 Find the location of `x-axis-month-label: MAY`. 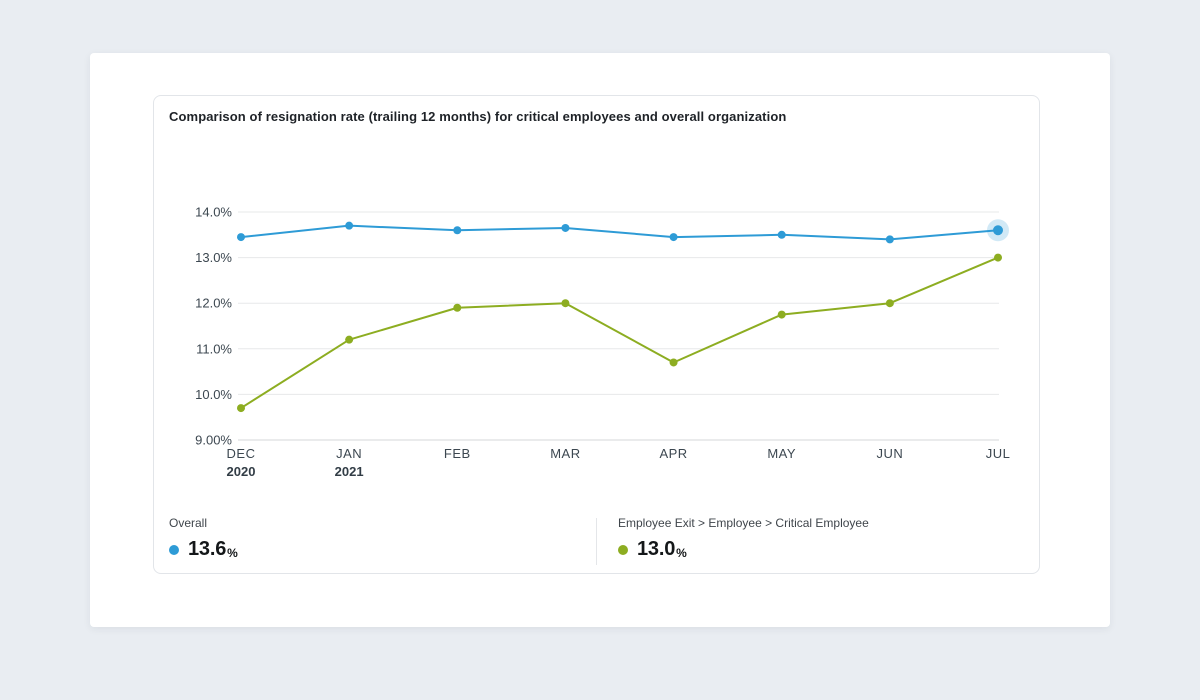

x-axis-month-label: MAY is located at coordinates (781, 453).